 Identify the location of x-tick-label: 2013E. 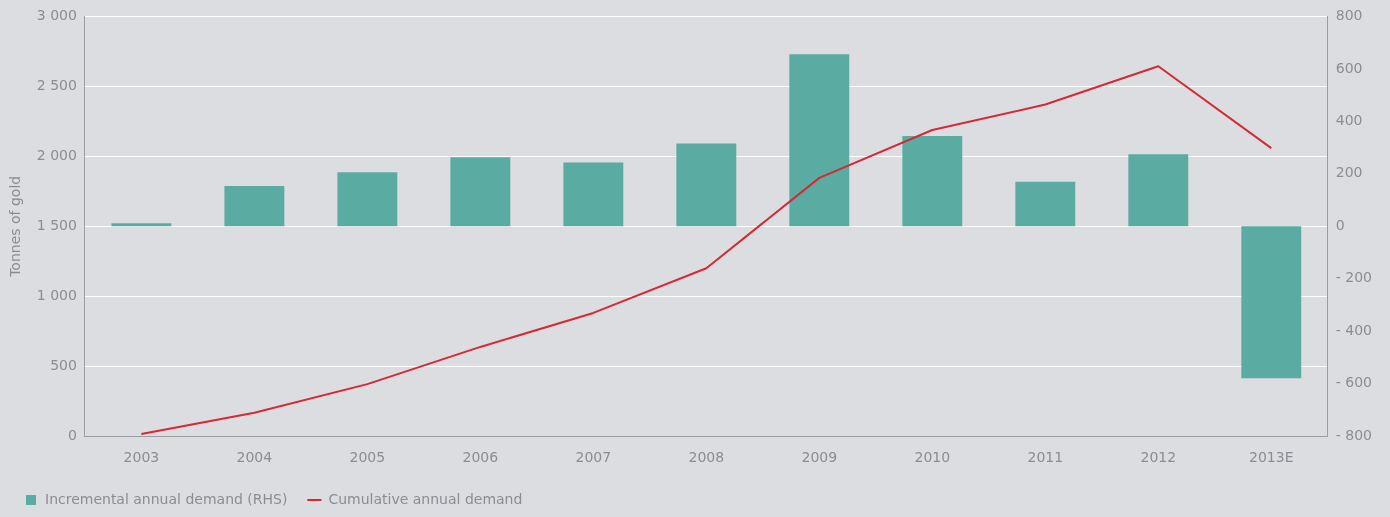
(1271, 457).